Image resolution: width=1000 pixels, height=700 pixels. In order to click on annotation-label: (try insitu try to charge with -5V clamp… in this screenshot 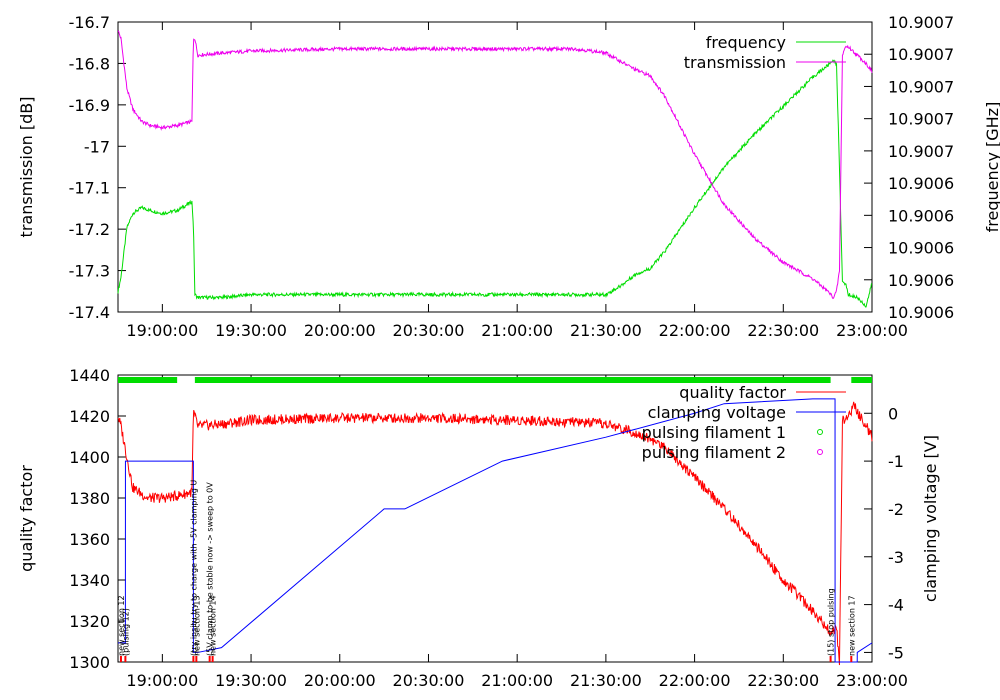, I will do `click(193, 568)`.